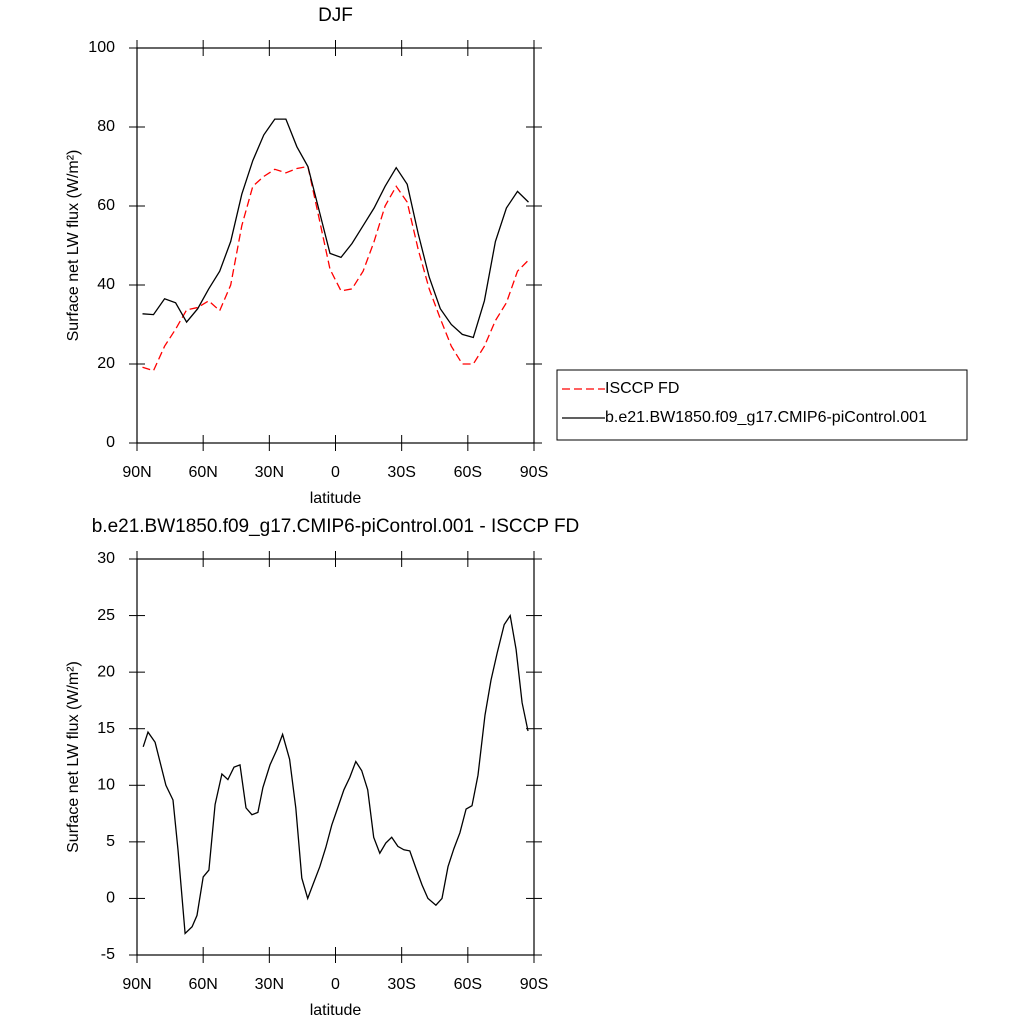  What do you see at coordinates (766, 417) in the screenshot?
I see `legend-label: b.e21.BW1850.f09_g17.CMIP6-piControl.001` at bounding box center [766, 417].